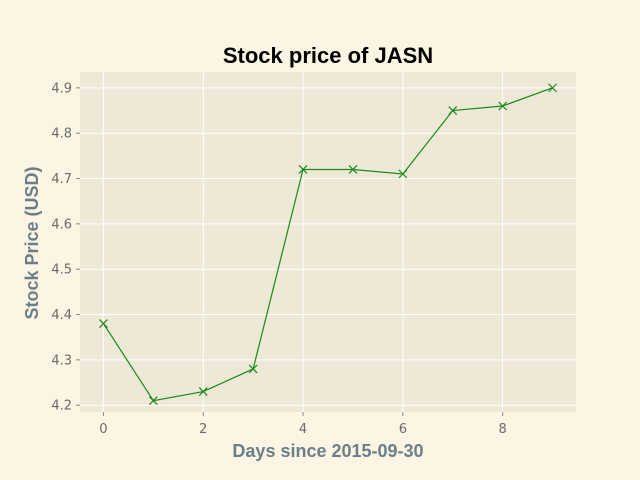 This screenshot has height=480, width=640. I want to click on y-tick-label: 4.9, so click(61, 88).